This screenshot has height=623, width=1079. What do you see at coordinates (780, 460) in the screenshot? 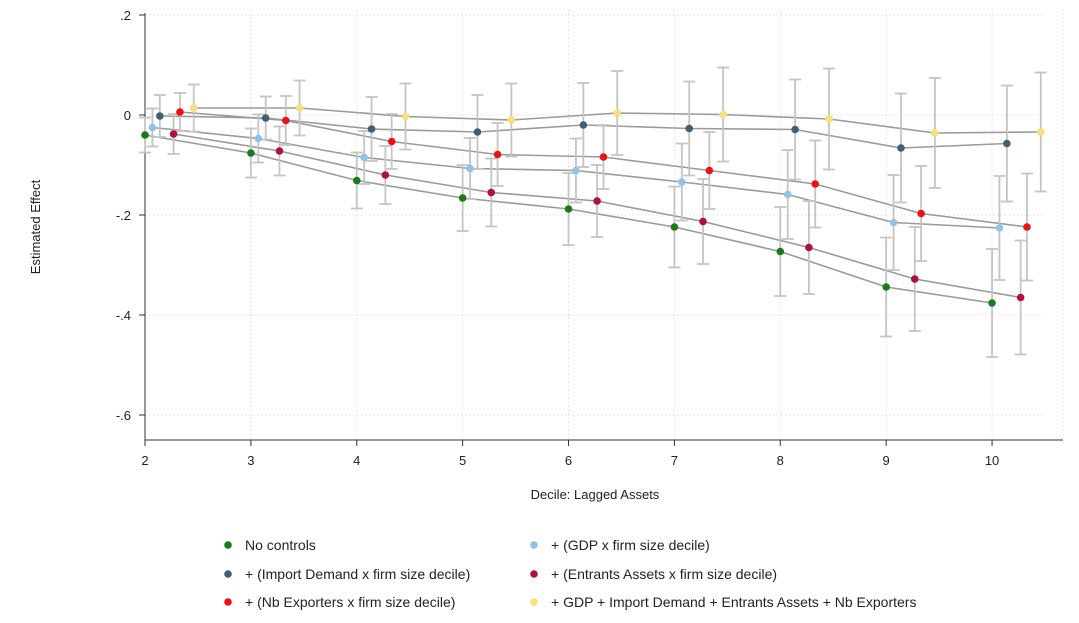
I see `x-tick-label: 8` at bounding box center [780, 460].